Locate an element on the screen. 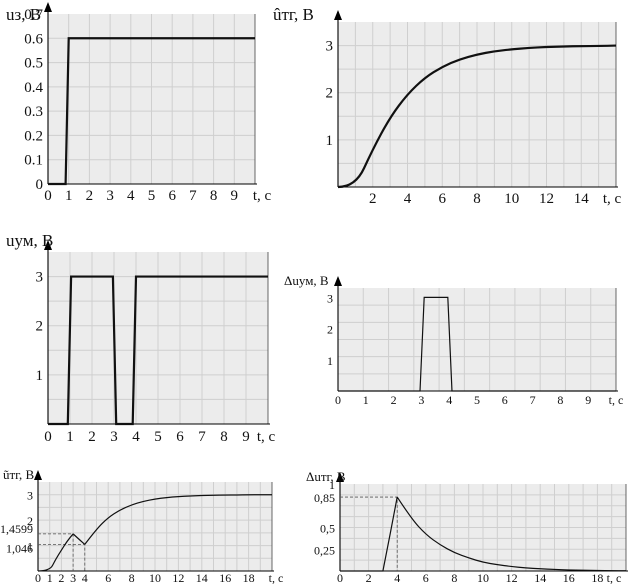 The image size is (639, 586). y-tick-label: 0.6 is located at coordinates (33, 39).